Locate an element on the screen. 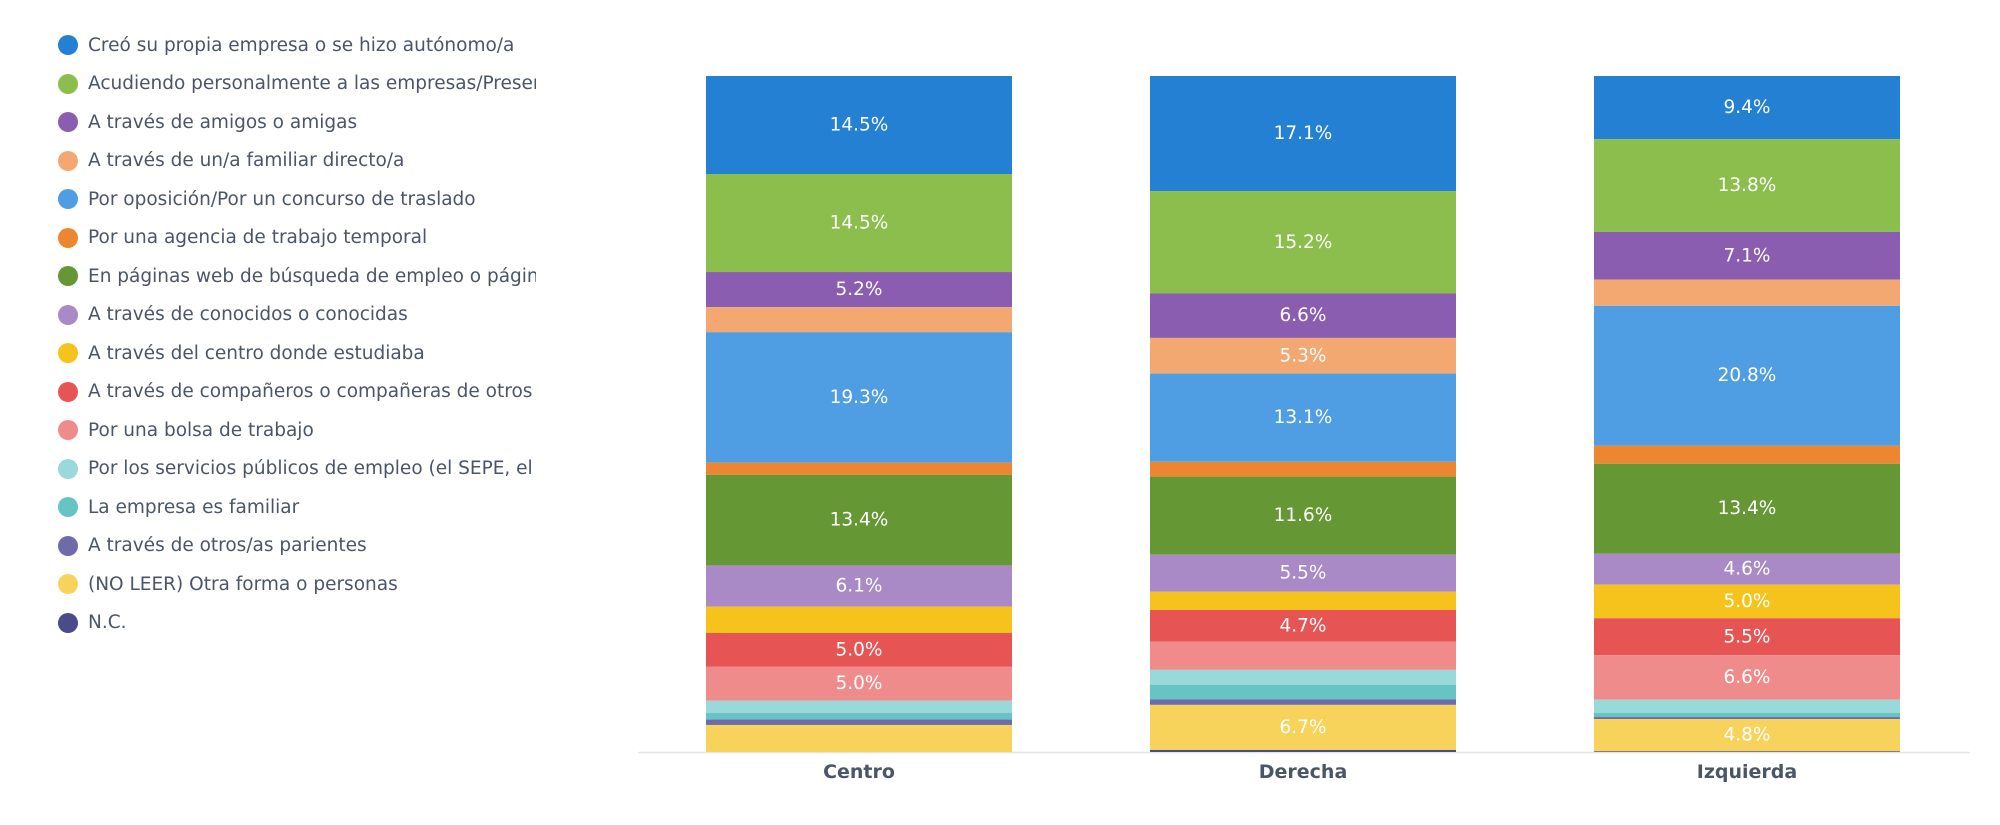 The width and height of the screenshot is (2000, 825). data-label: 4.7% is located at coordinates (1303, 625).